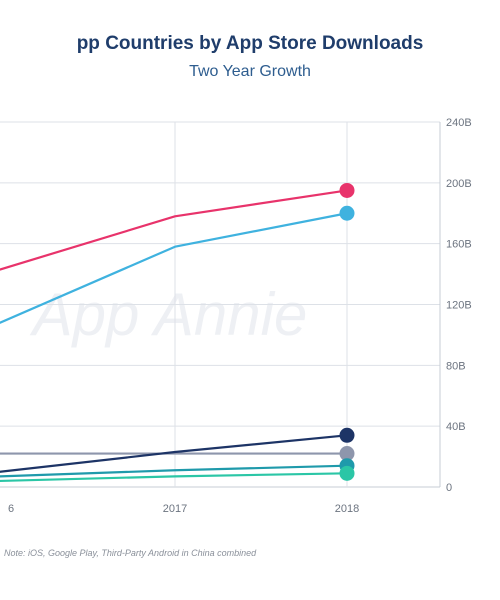 This screenshot has height=600, width=500. What do you see at coordinates (11, 509) in the screenshot?
I see `x-tick-label: 6` at bounding box center [11, 509].